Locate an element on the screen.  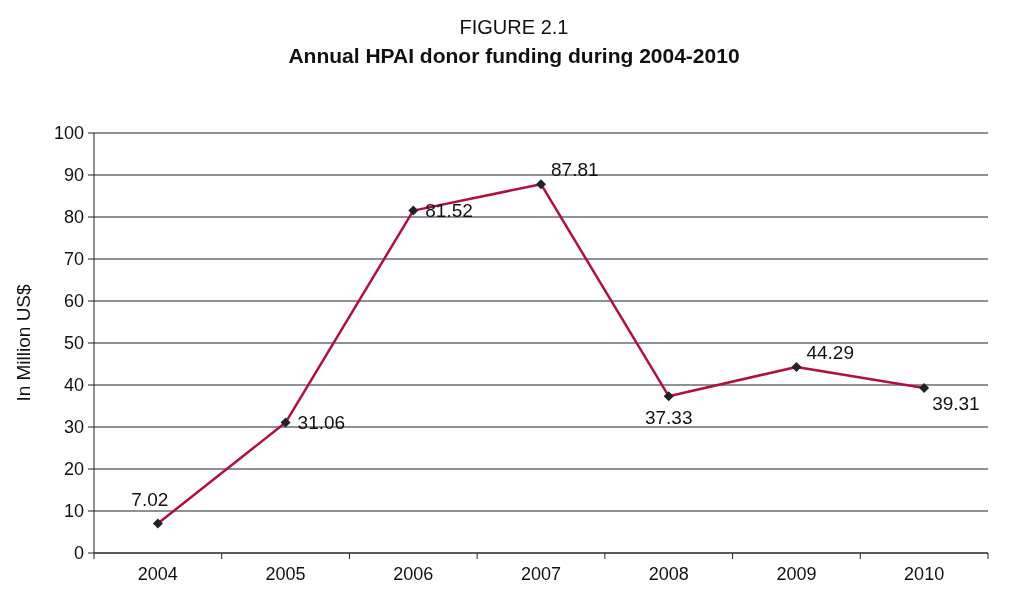
y-axis-title: In Million US$ is located at coordinates (23, 342).